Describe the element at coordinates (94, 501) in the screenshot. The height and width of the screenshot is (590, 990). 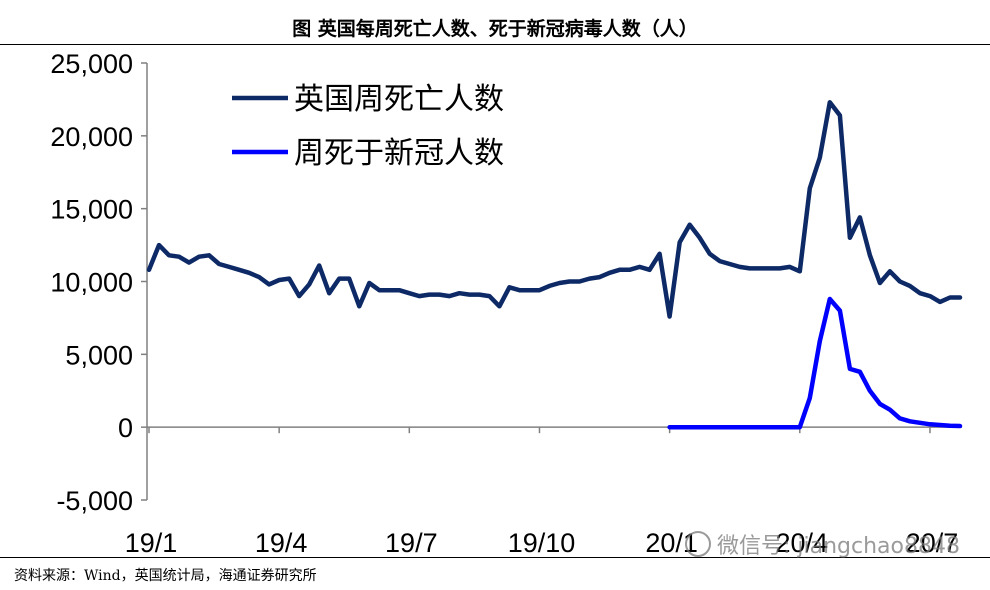
I see `y-tick-label: -5,000` at that location.